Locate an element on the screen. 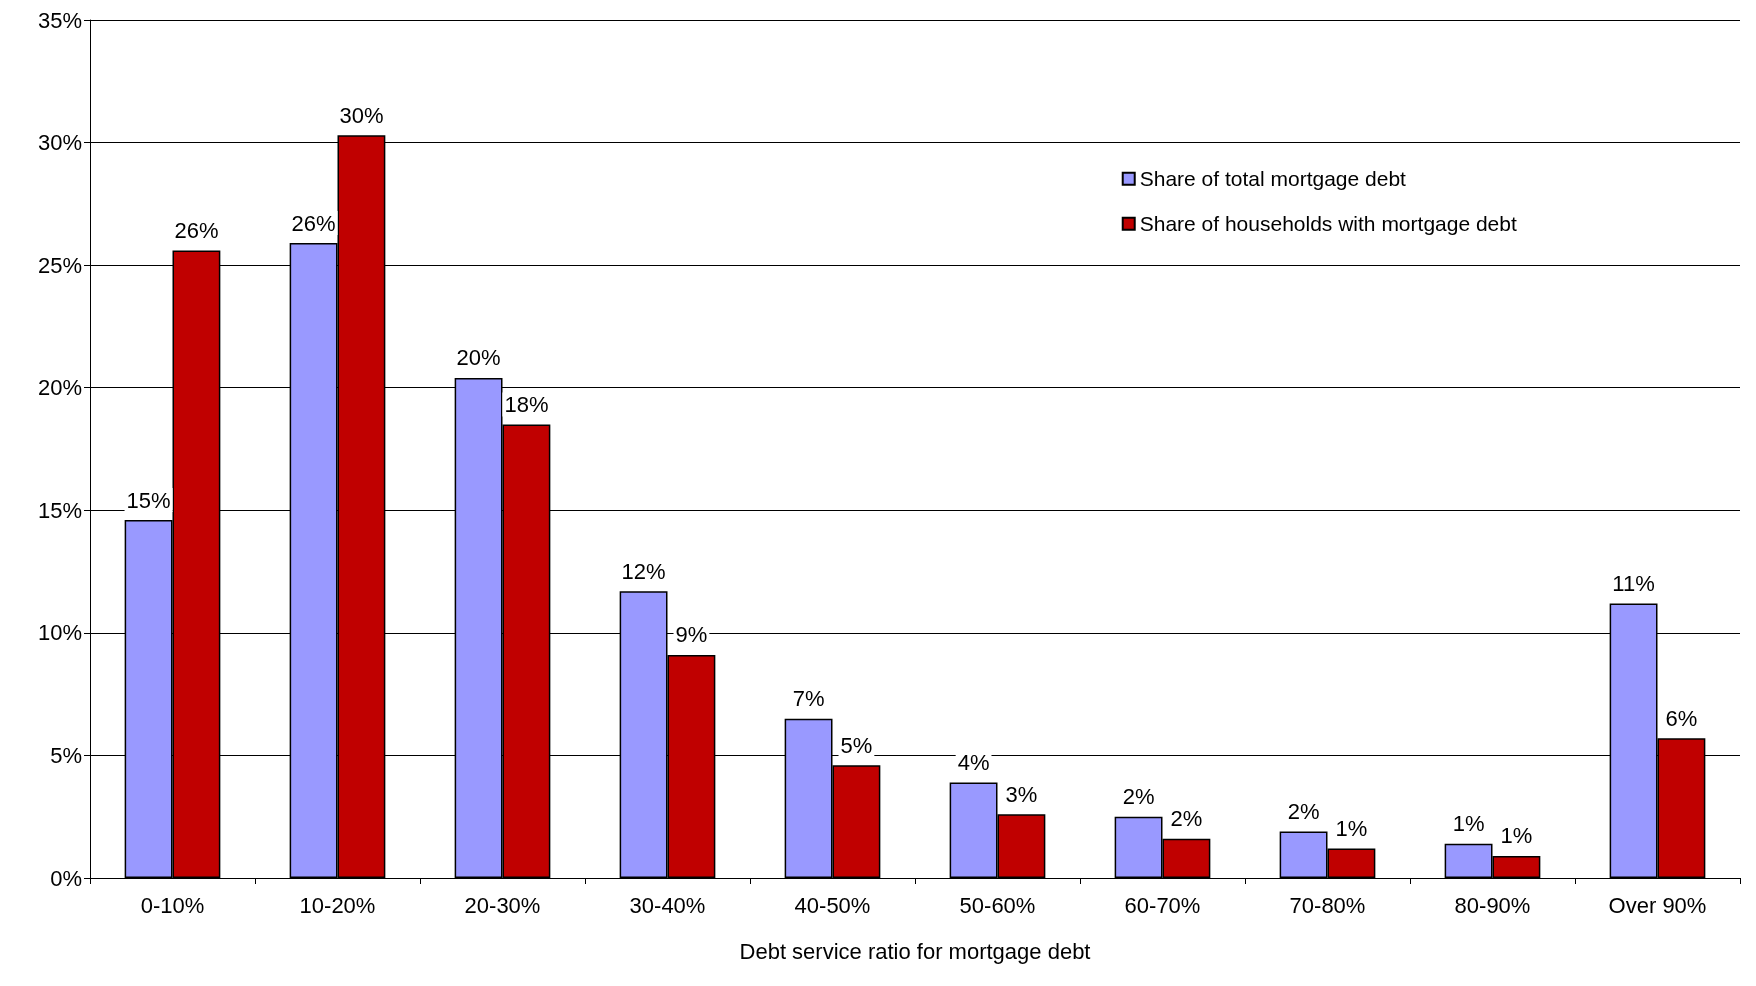 The height and width of the screenshot is (986, 1756). x-tick-label: 30-40% is located at coordinates (667, 905).